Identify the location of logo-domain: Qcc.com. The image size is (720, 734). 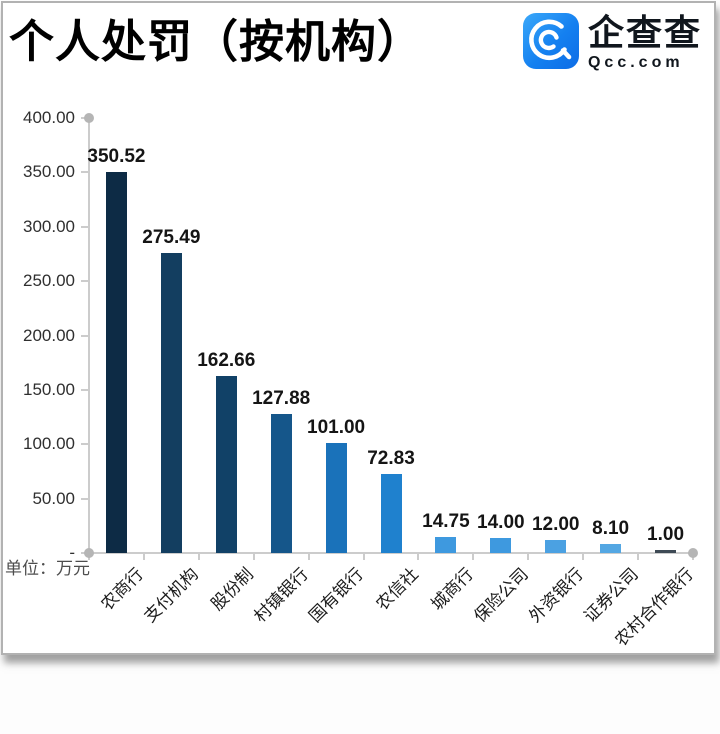
(635, 62).